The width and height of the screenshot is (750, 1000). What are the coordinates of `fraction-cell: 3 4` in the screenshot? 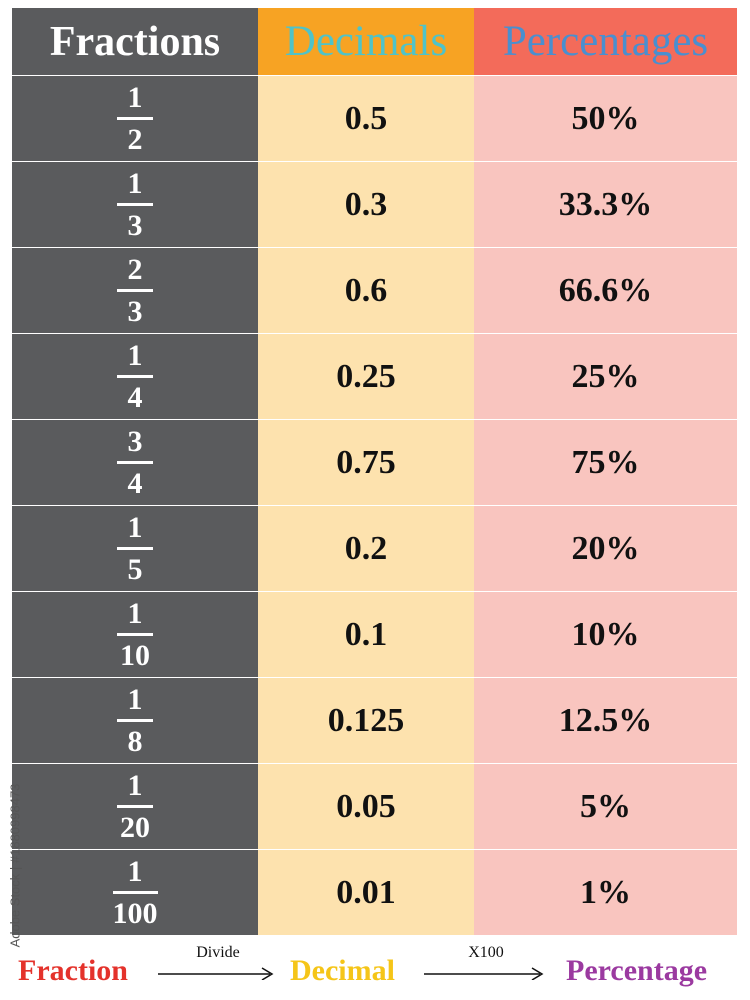 It's located at (135, 462).